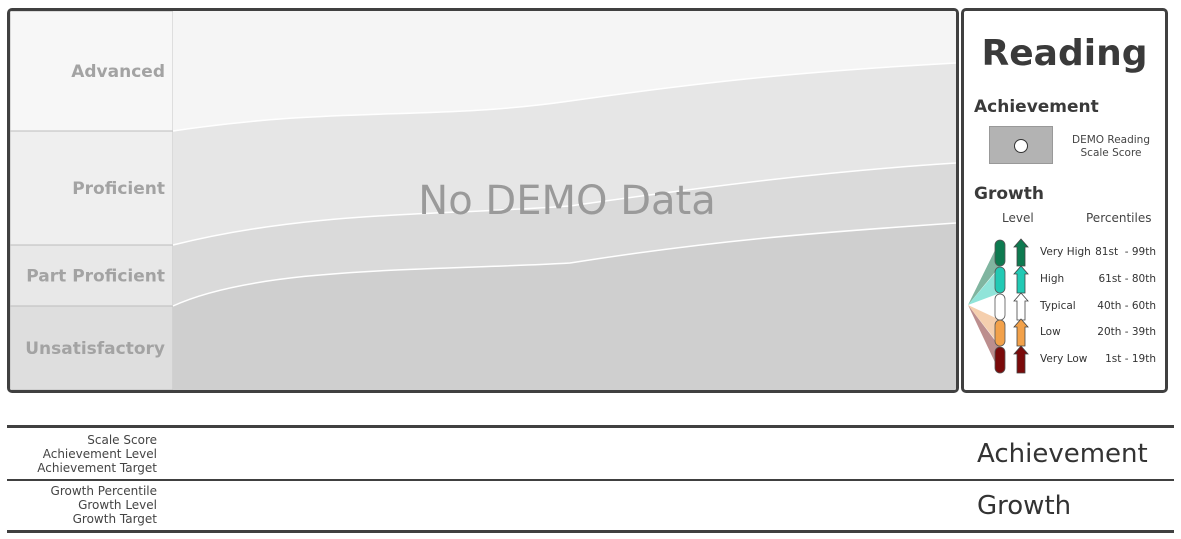  I want to click on band-label-advanced: Advanced, so click(118, 72).